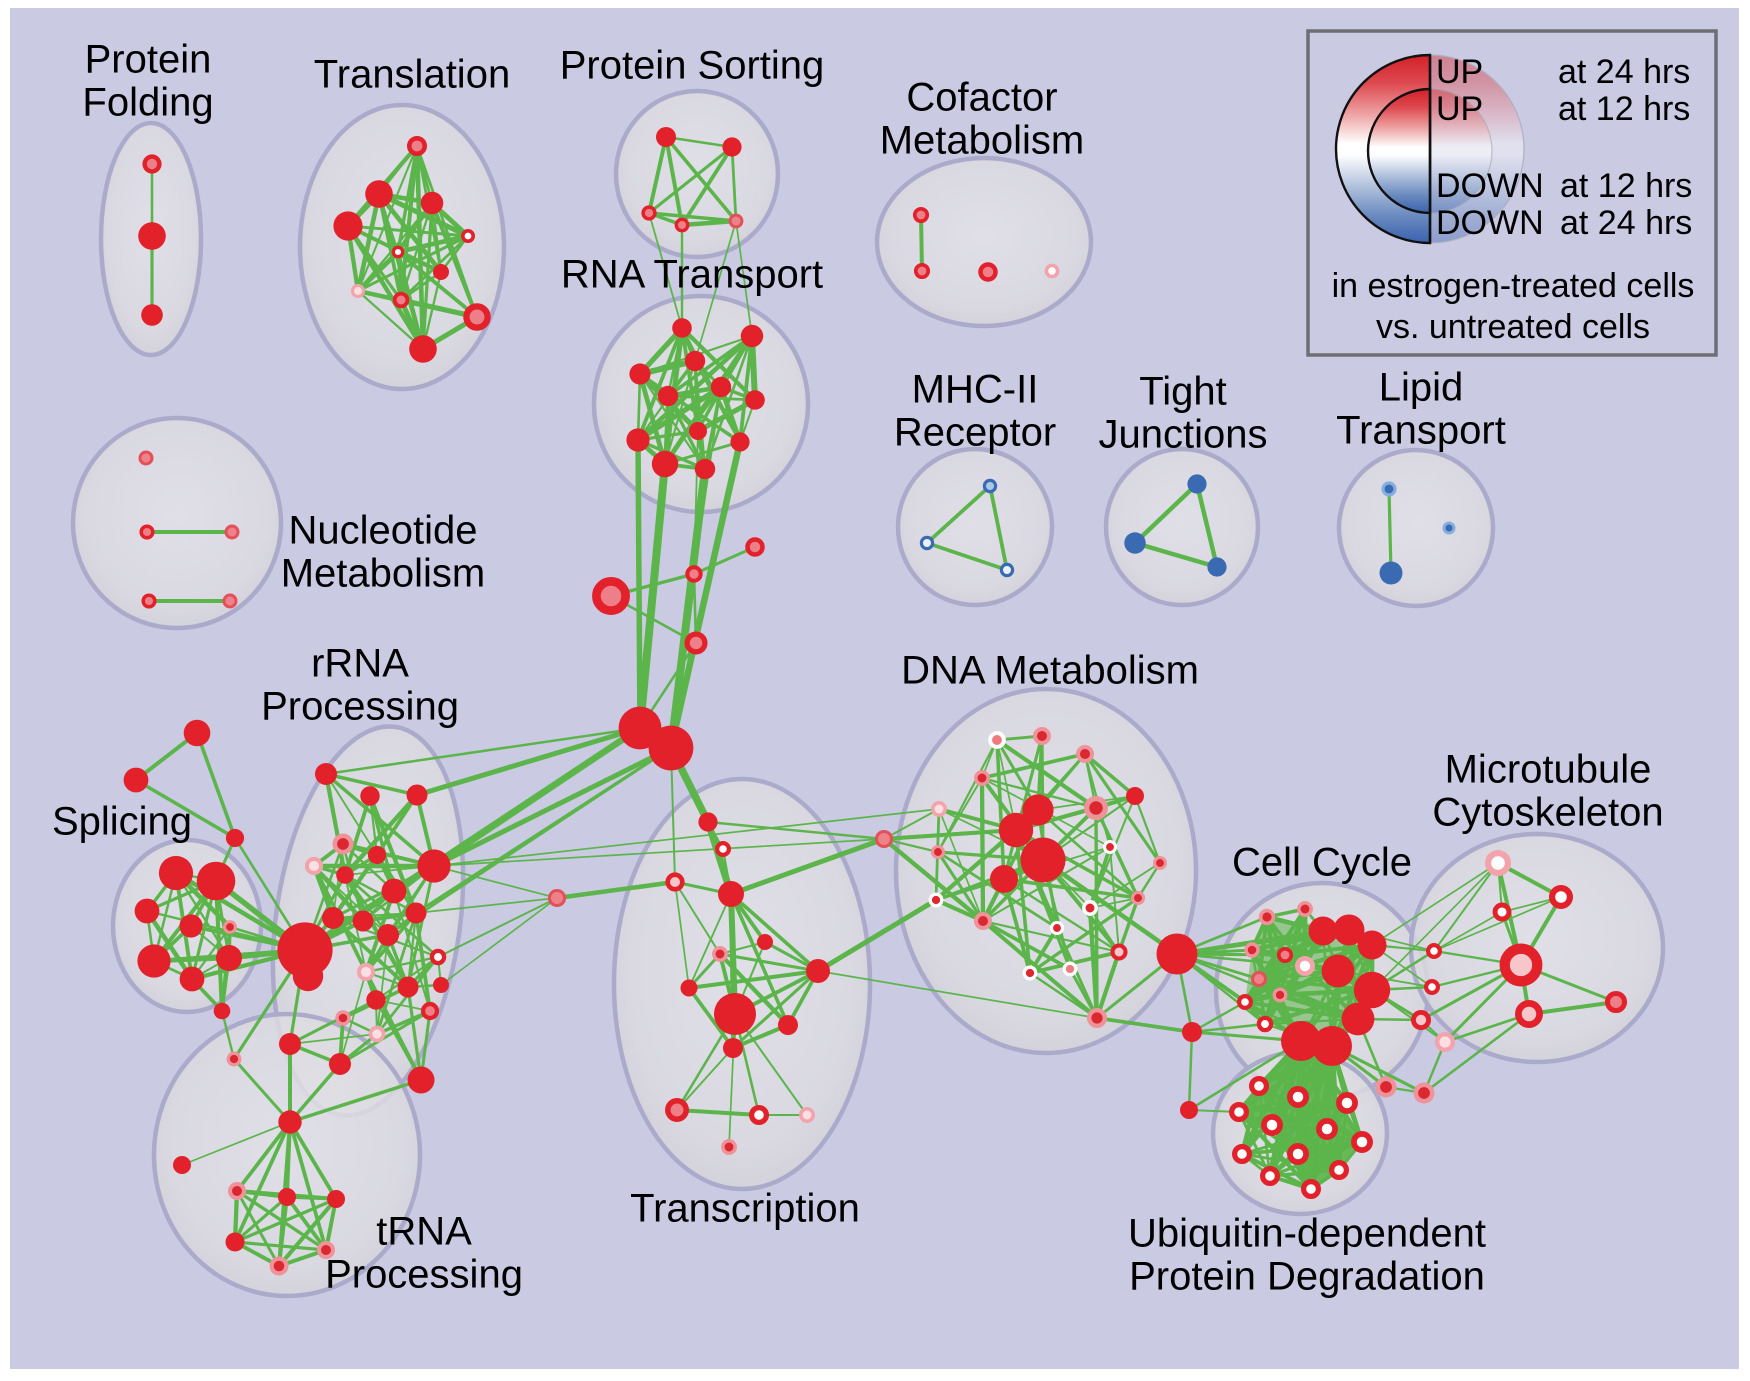 This screenshot has height=1381, width=1750. Describe the element at coordinates (1547, 813) in the screenshot. I see `svg-text: Cytoskeleton` at that location.